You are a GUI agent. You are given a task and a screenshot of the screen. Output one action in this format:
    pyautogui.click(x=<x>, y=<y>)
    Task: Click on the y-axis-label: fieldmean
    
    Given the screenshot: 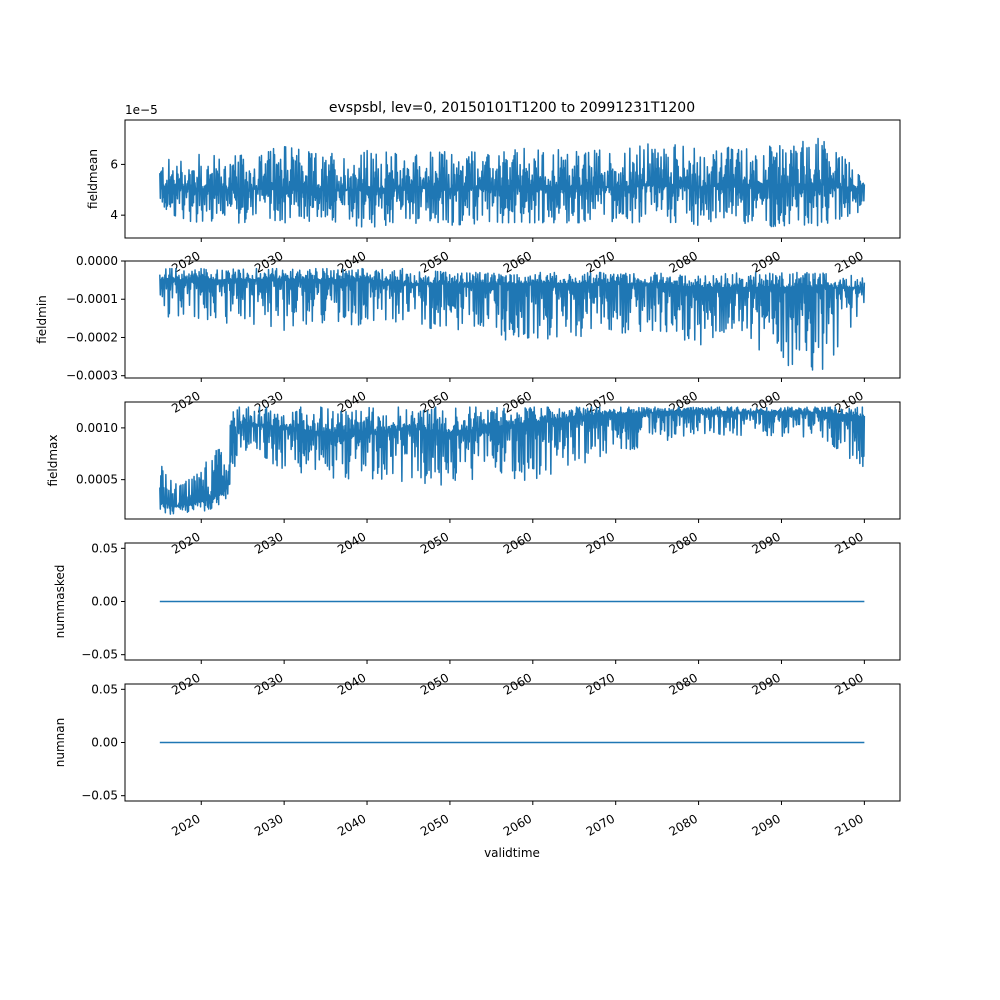 What is the action you would take?
    pyautogui.click(x=93, y=179)
    